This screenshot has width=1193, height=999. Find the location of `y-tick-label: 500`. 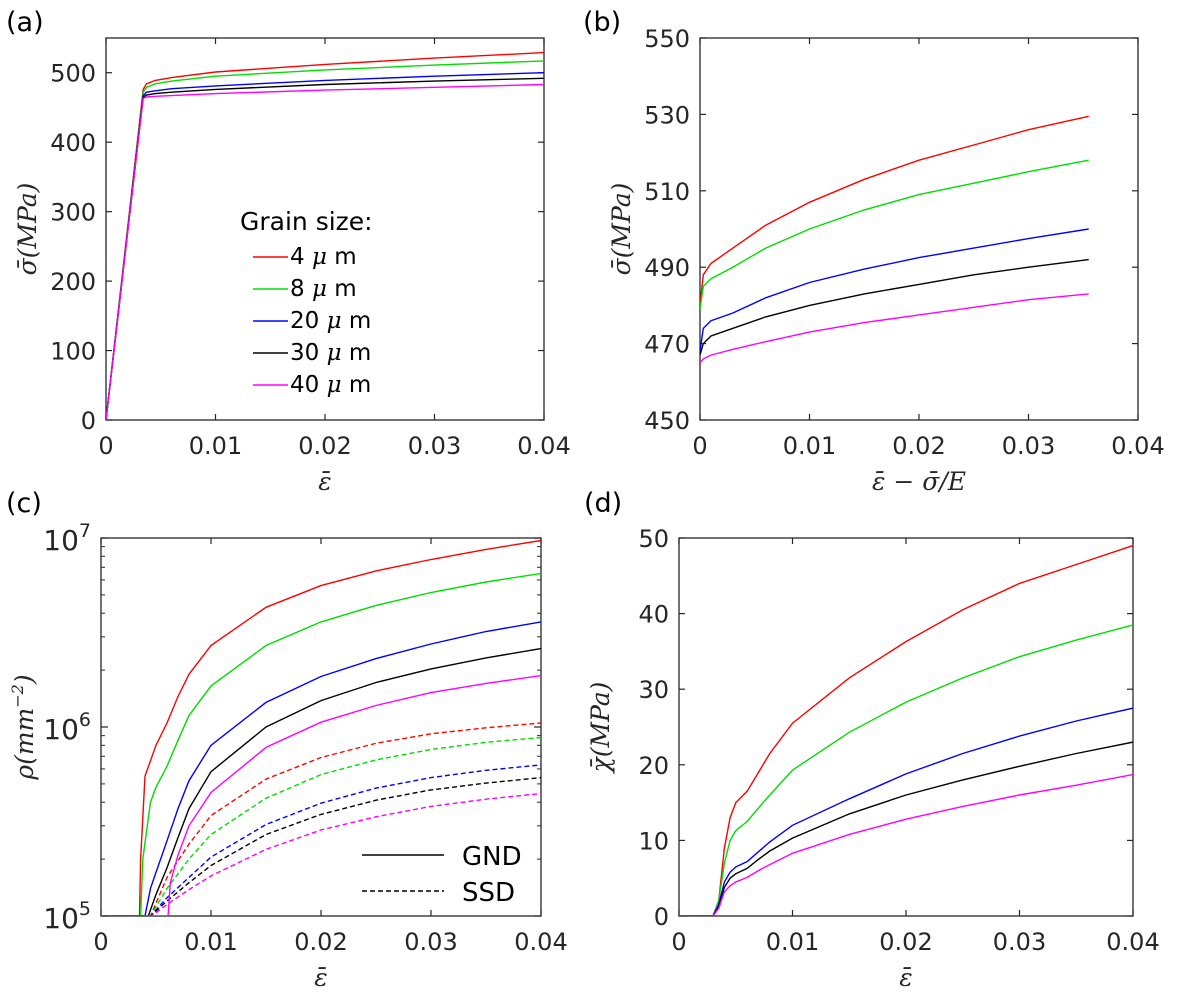

y-tick-label: 500 is located at coordinates (73, 74).